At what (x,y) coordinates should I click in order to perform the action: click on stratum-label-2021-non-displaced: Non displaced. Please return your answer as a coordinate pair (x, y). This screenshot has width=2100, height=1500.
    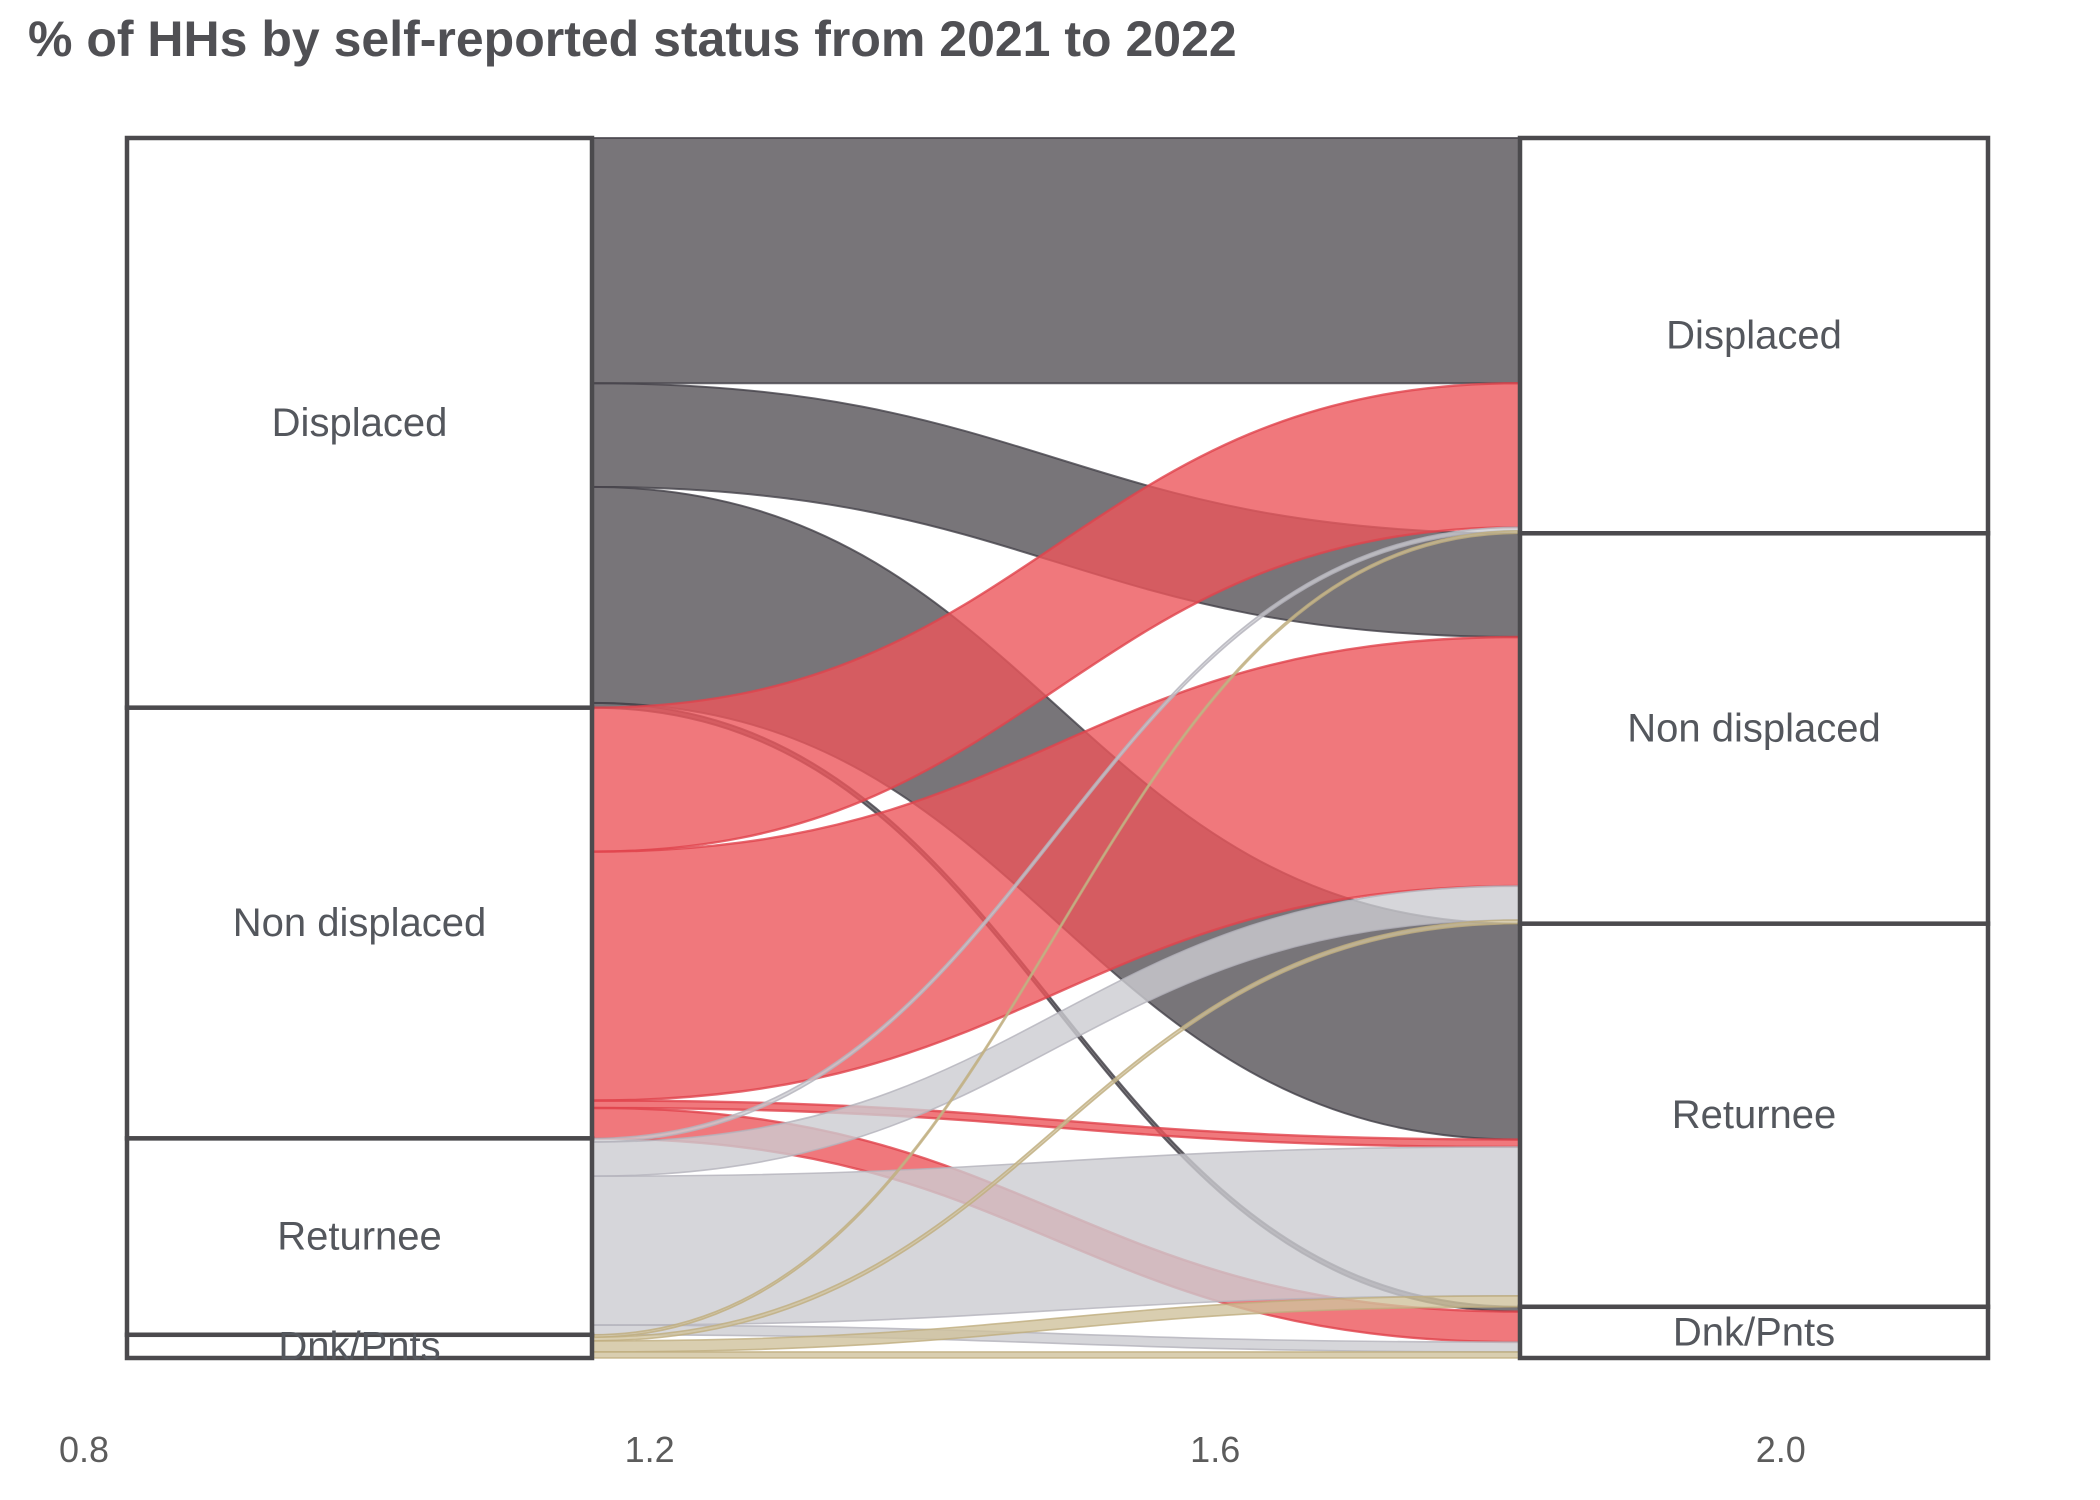
    Looking at the image, I should click on (360, 923).